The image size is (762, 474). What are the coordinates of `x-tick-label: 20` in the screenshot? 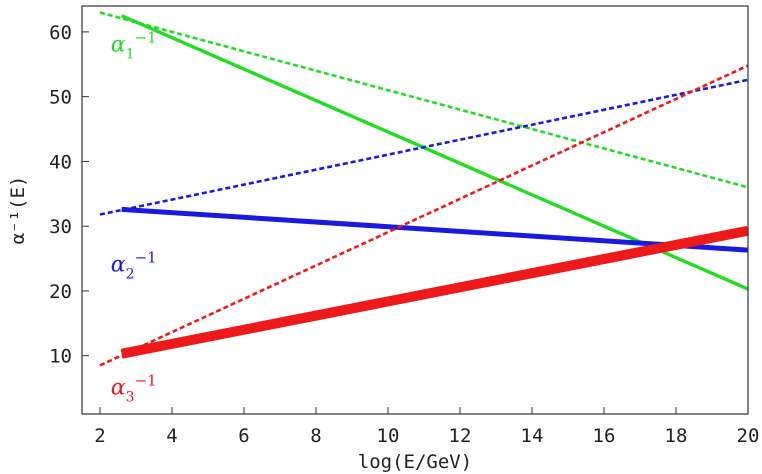 It's located at (748, 436).